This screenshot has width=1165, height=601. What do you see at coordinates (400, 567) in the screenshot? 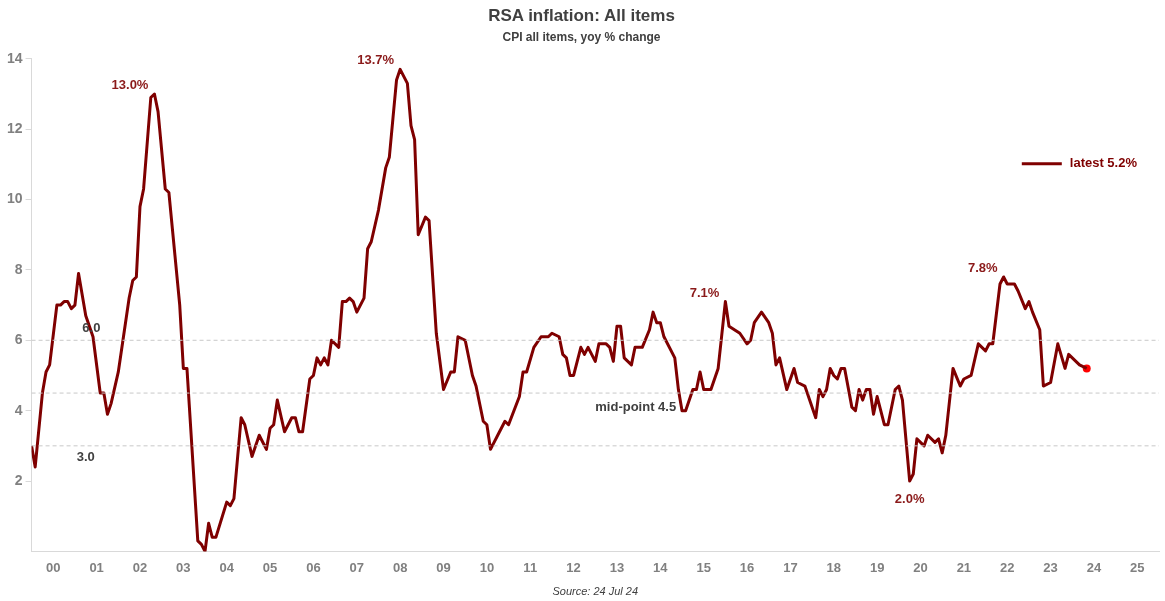
I see `x-tick-label: 08` at bounding box center [400, 567].